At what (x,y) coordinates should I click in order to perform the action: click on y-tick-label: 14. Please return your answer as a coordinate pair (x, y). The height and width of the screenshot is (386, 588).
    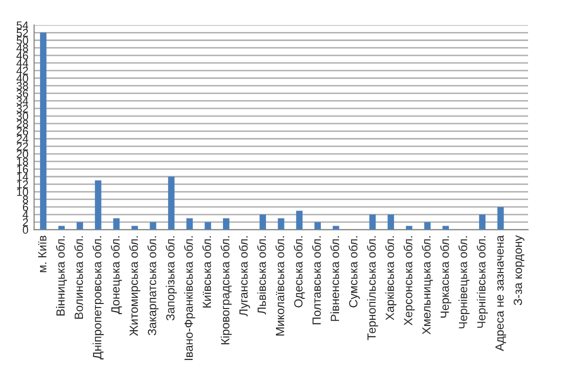
    Looking at the image, I should click on (22, 177).